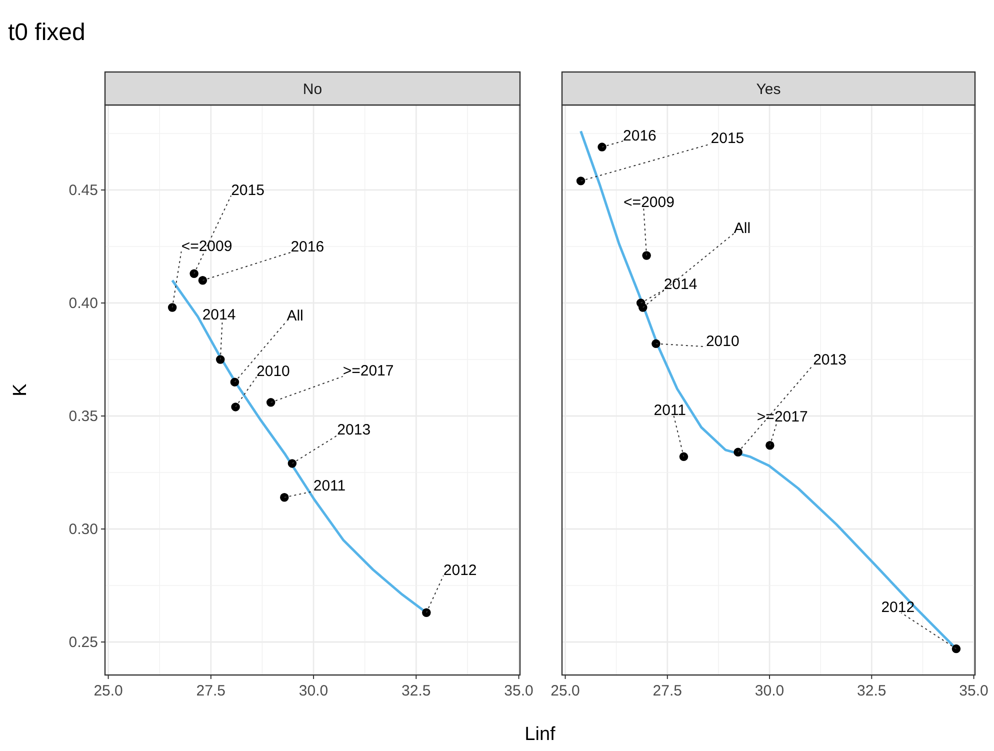 The width and height of the screenshot is (994, 751). What do you see at coordinates (83, 642) in the screenshot?
I see `y-tick-label: 0.25` at bounding box center [83, 642].